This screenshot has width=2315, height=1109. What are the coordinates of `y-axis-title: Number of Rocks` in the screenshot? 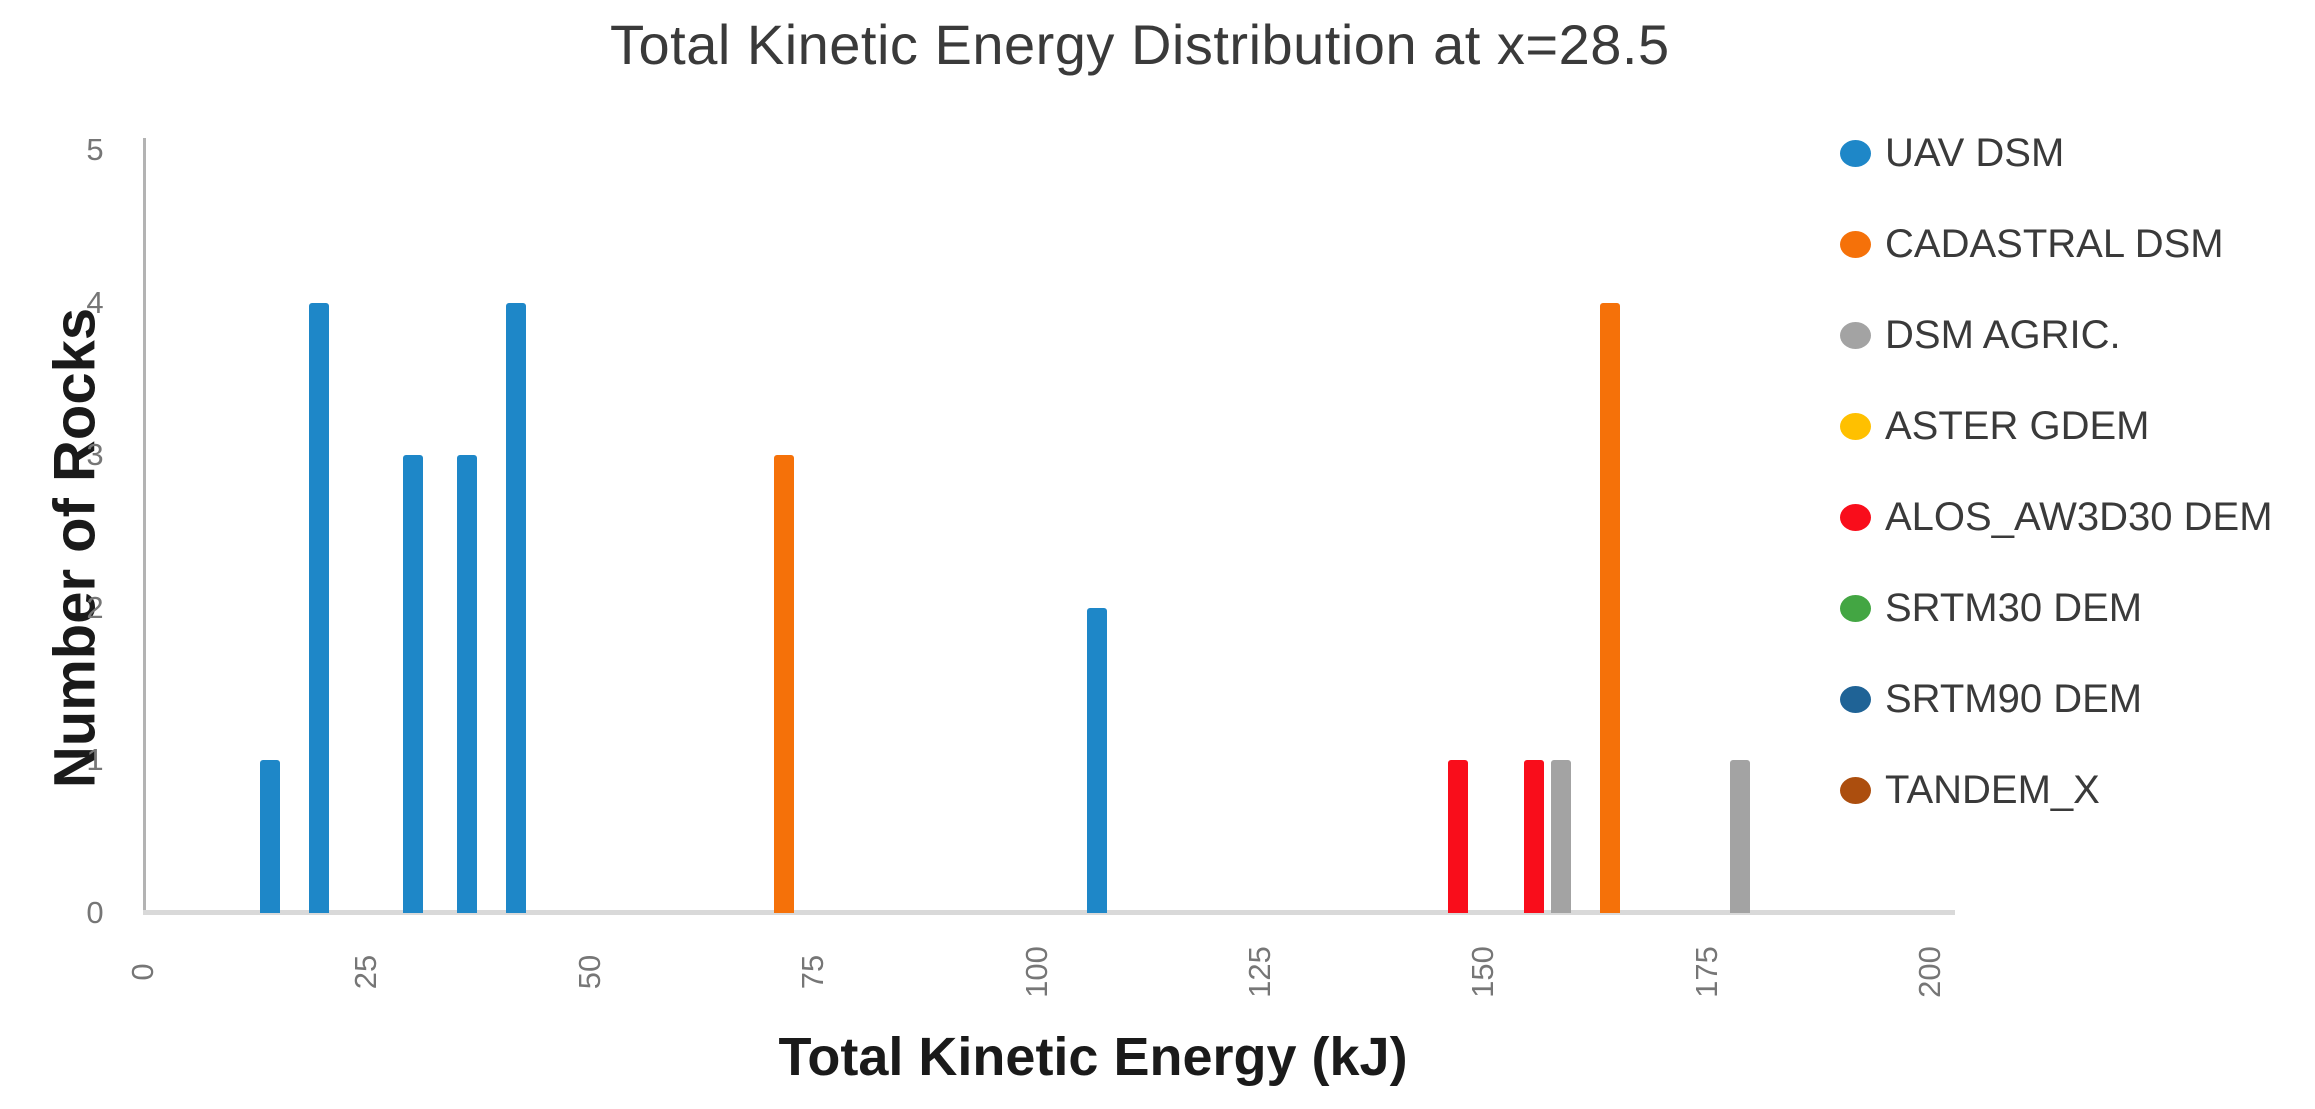 It's located at (75, 548).